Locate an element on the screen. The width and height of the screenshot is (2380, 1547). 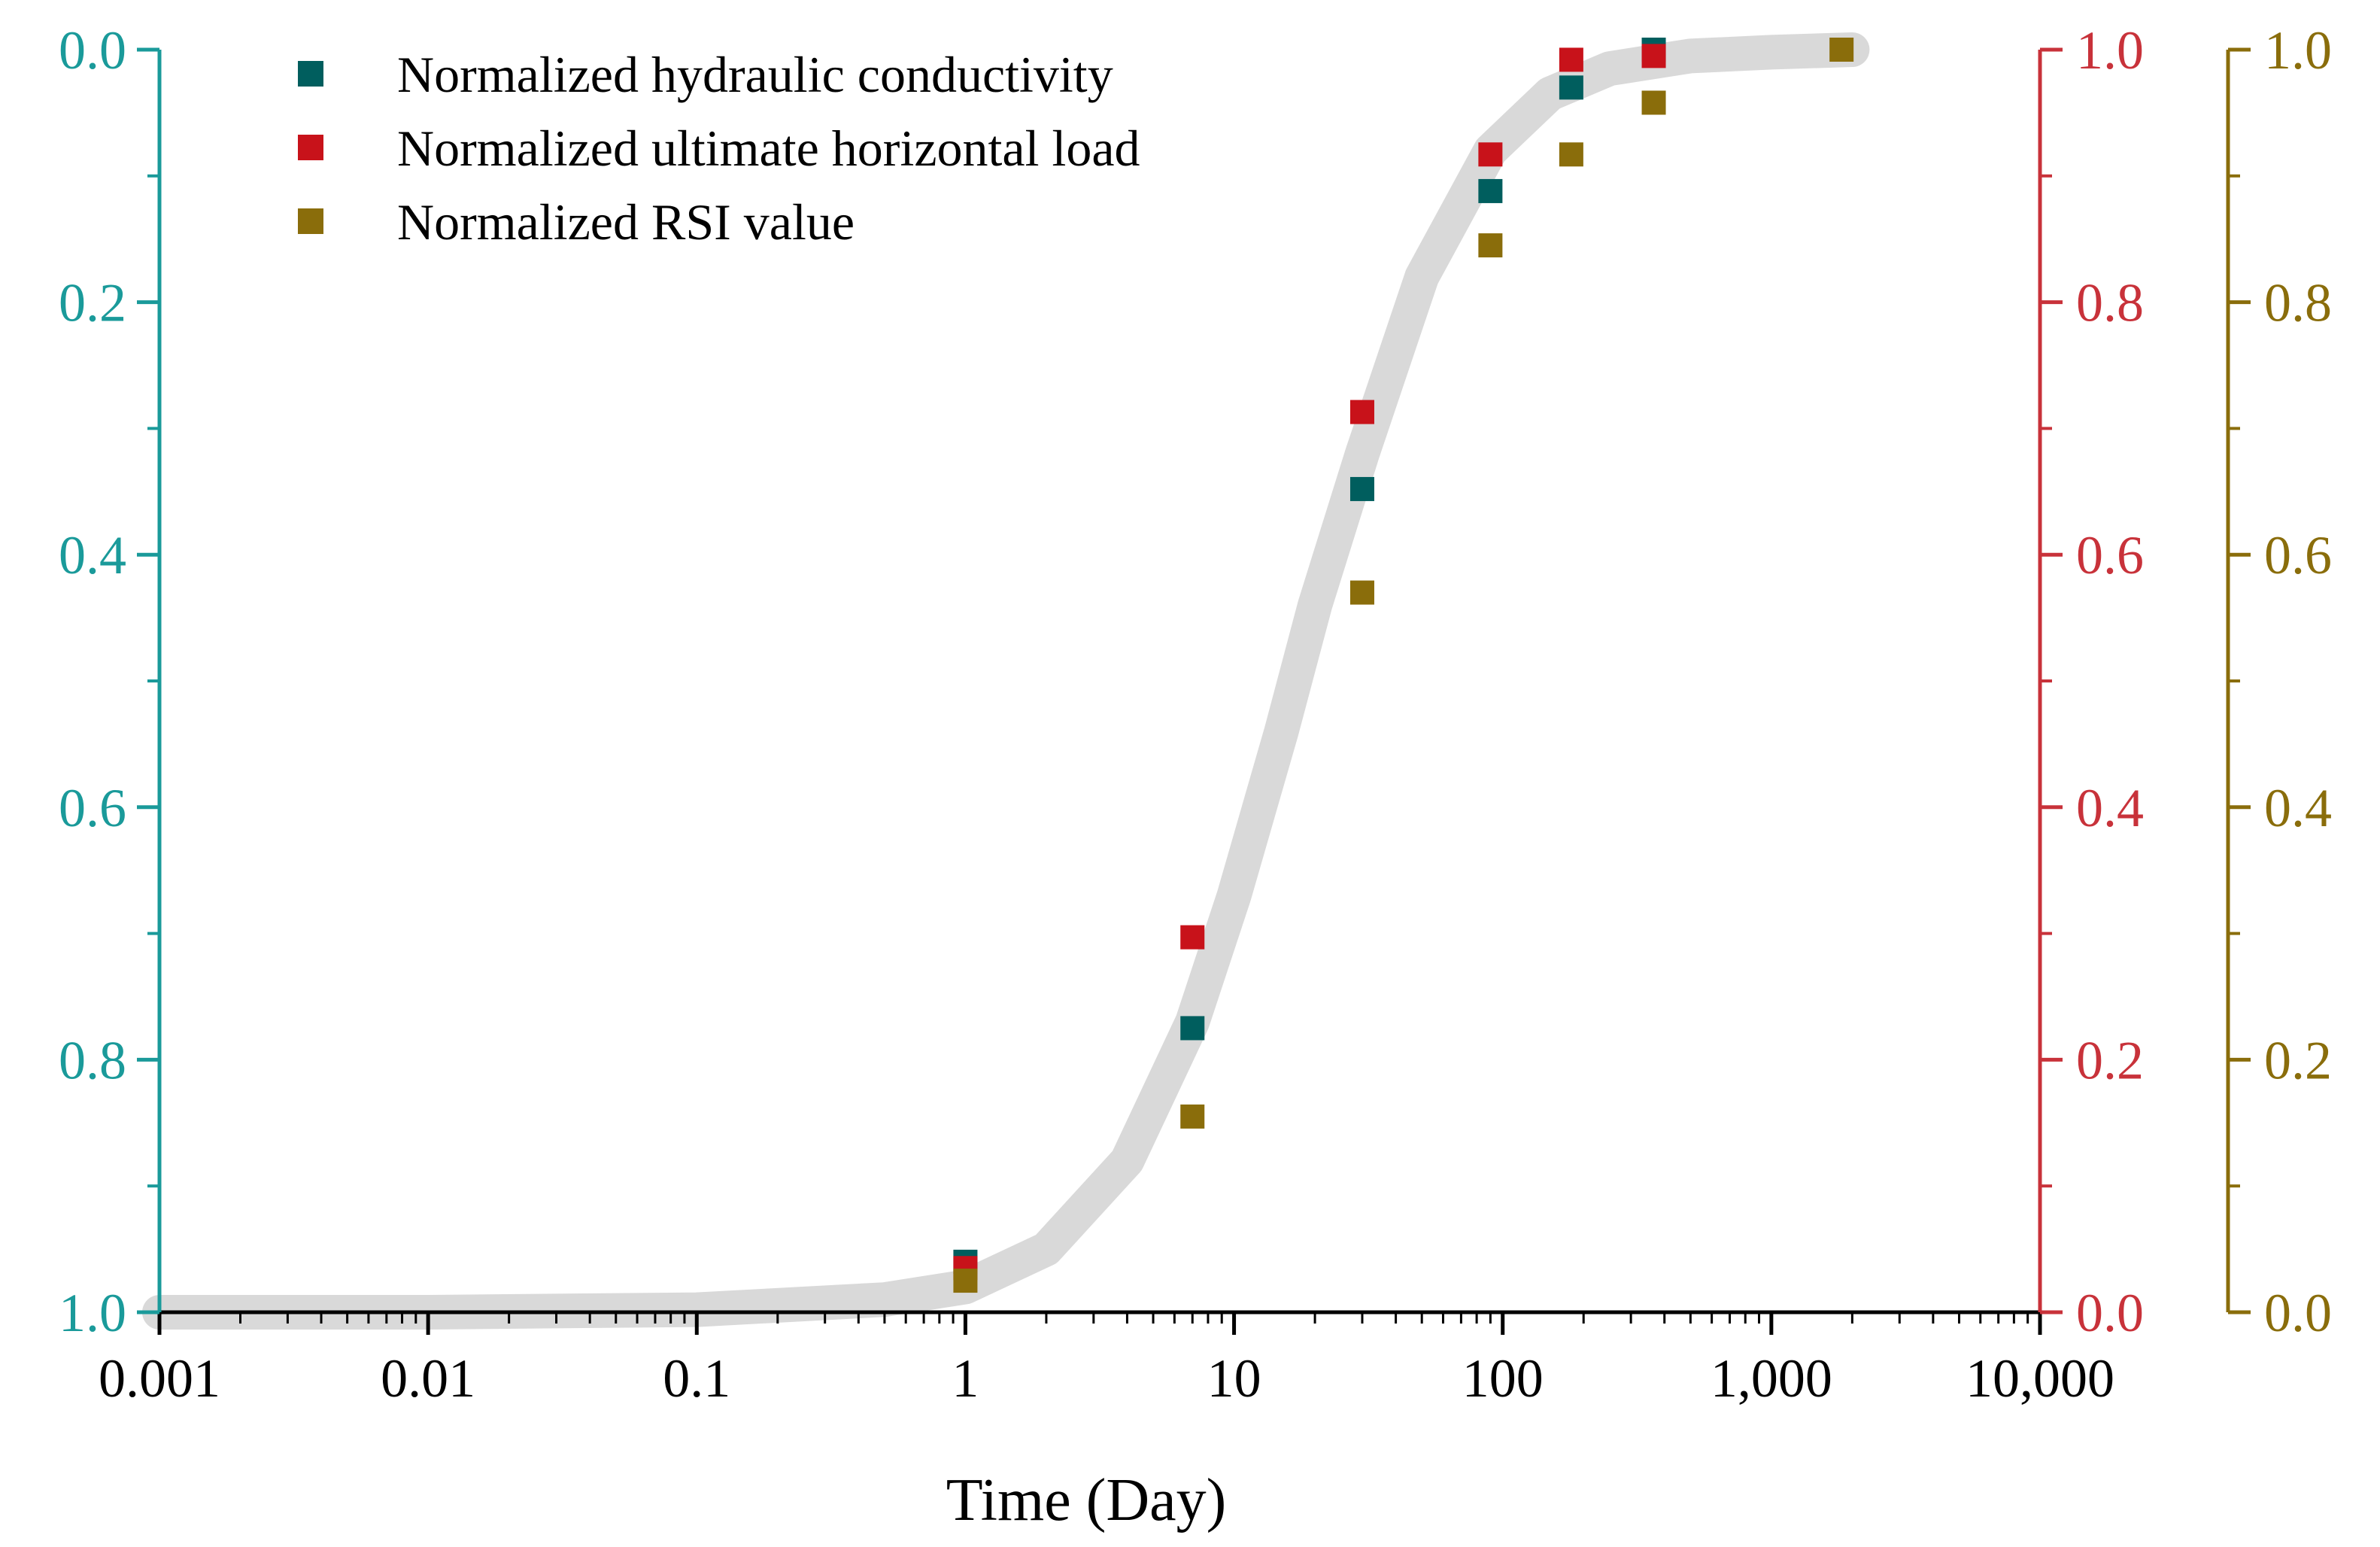
right-axis-tick-label: 0.2 is located at coordinates (2110, 1060).